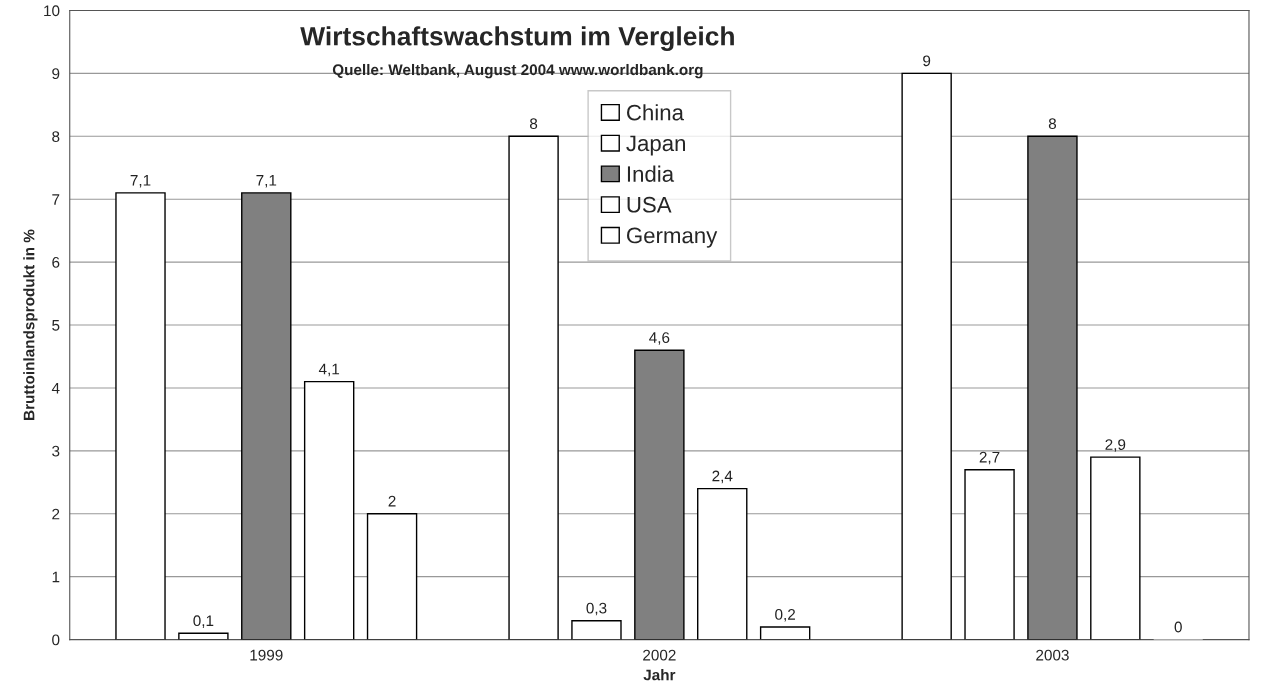 The image size is (1268, 699). What do you see at coordinates (56, 74) in the screenshot?
I see `y-tick-label: 9` at bounding box center [56, 74].